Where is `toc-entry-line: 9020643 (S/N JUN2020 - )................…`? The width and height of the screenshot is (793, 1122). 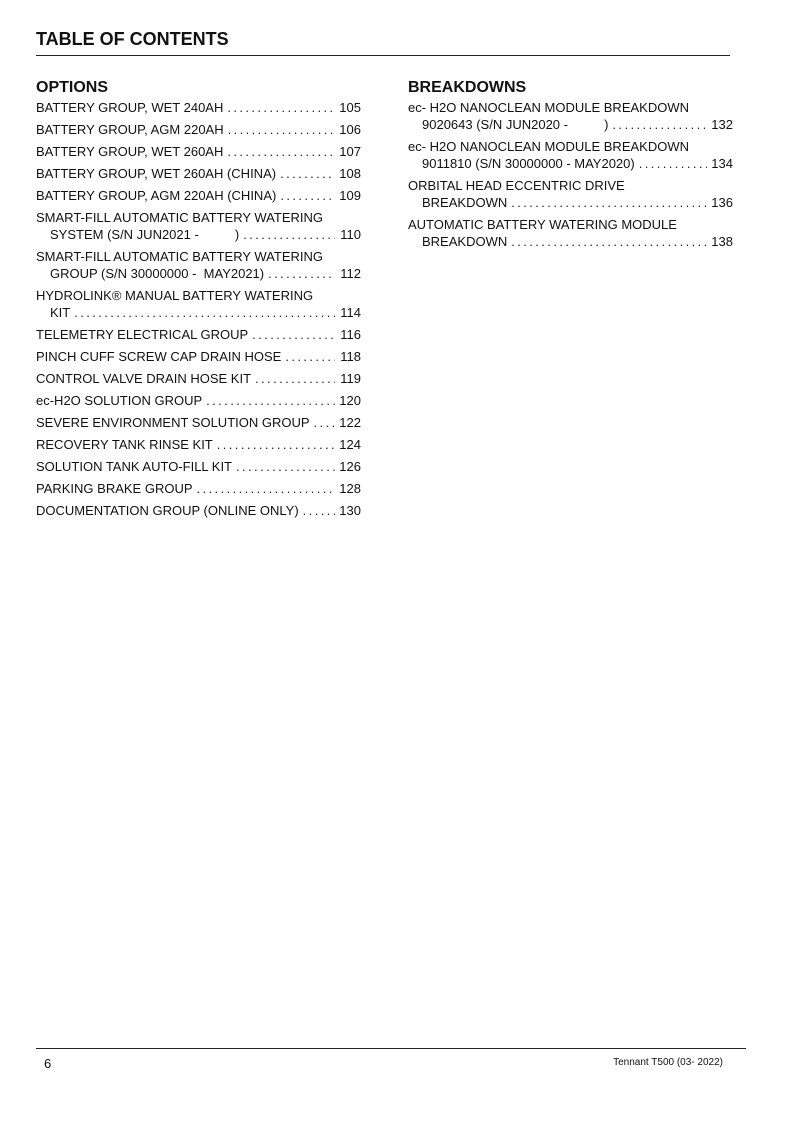
toc-entry-line: 9020643 (S/N JUN2020 - )................… is located at coordinates (570, 124).